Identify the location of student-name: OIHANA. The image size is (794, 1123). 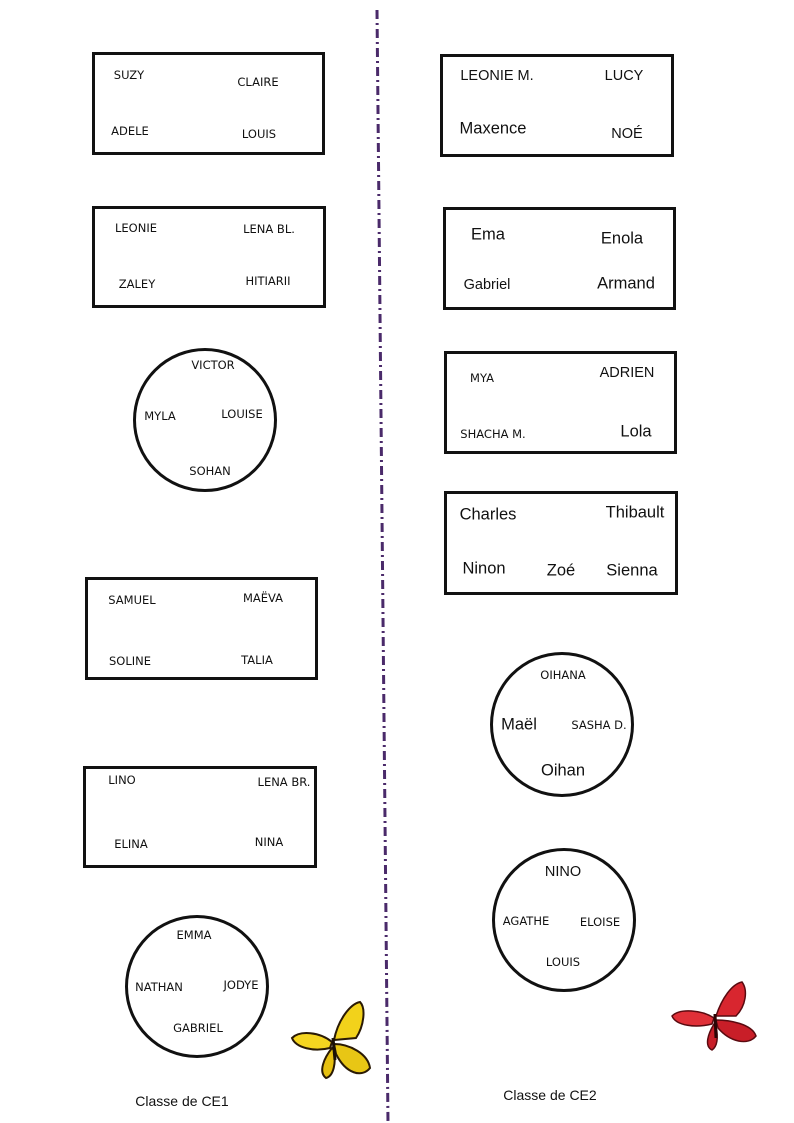
(563, 675).